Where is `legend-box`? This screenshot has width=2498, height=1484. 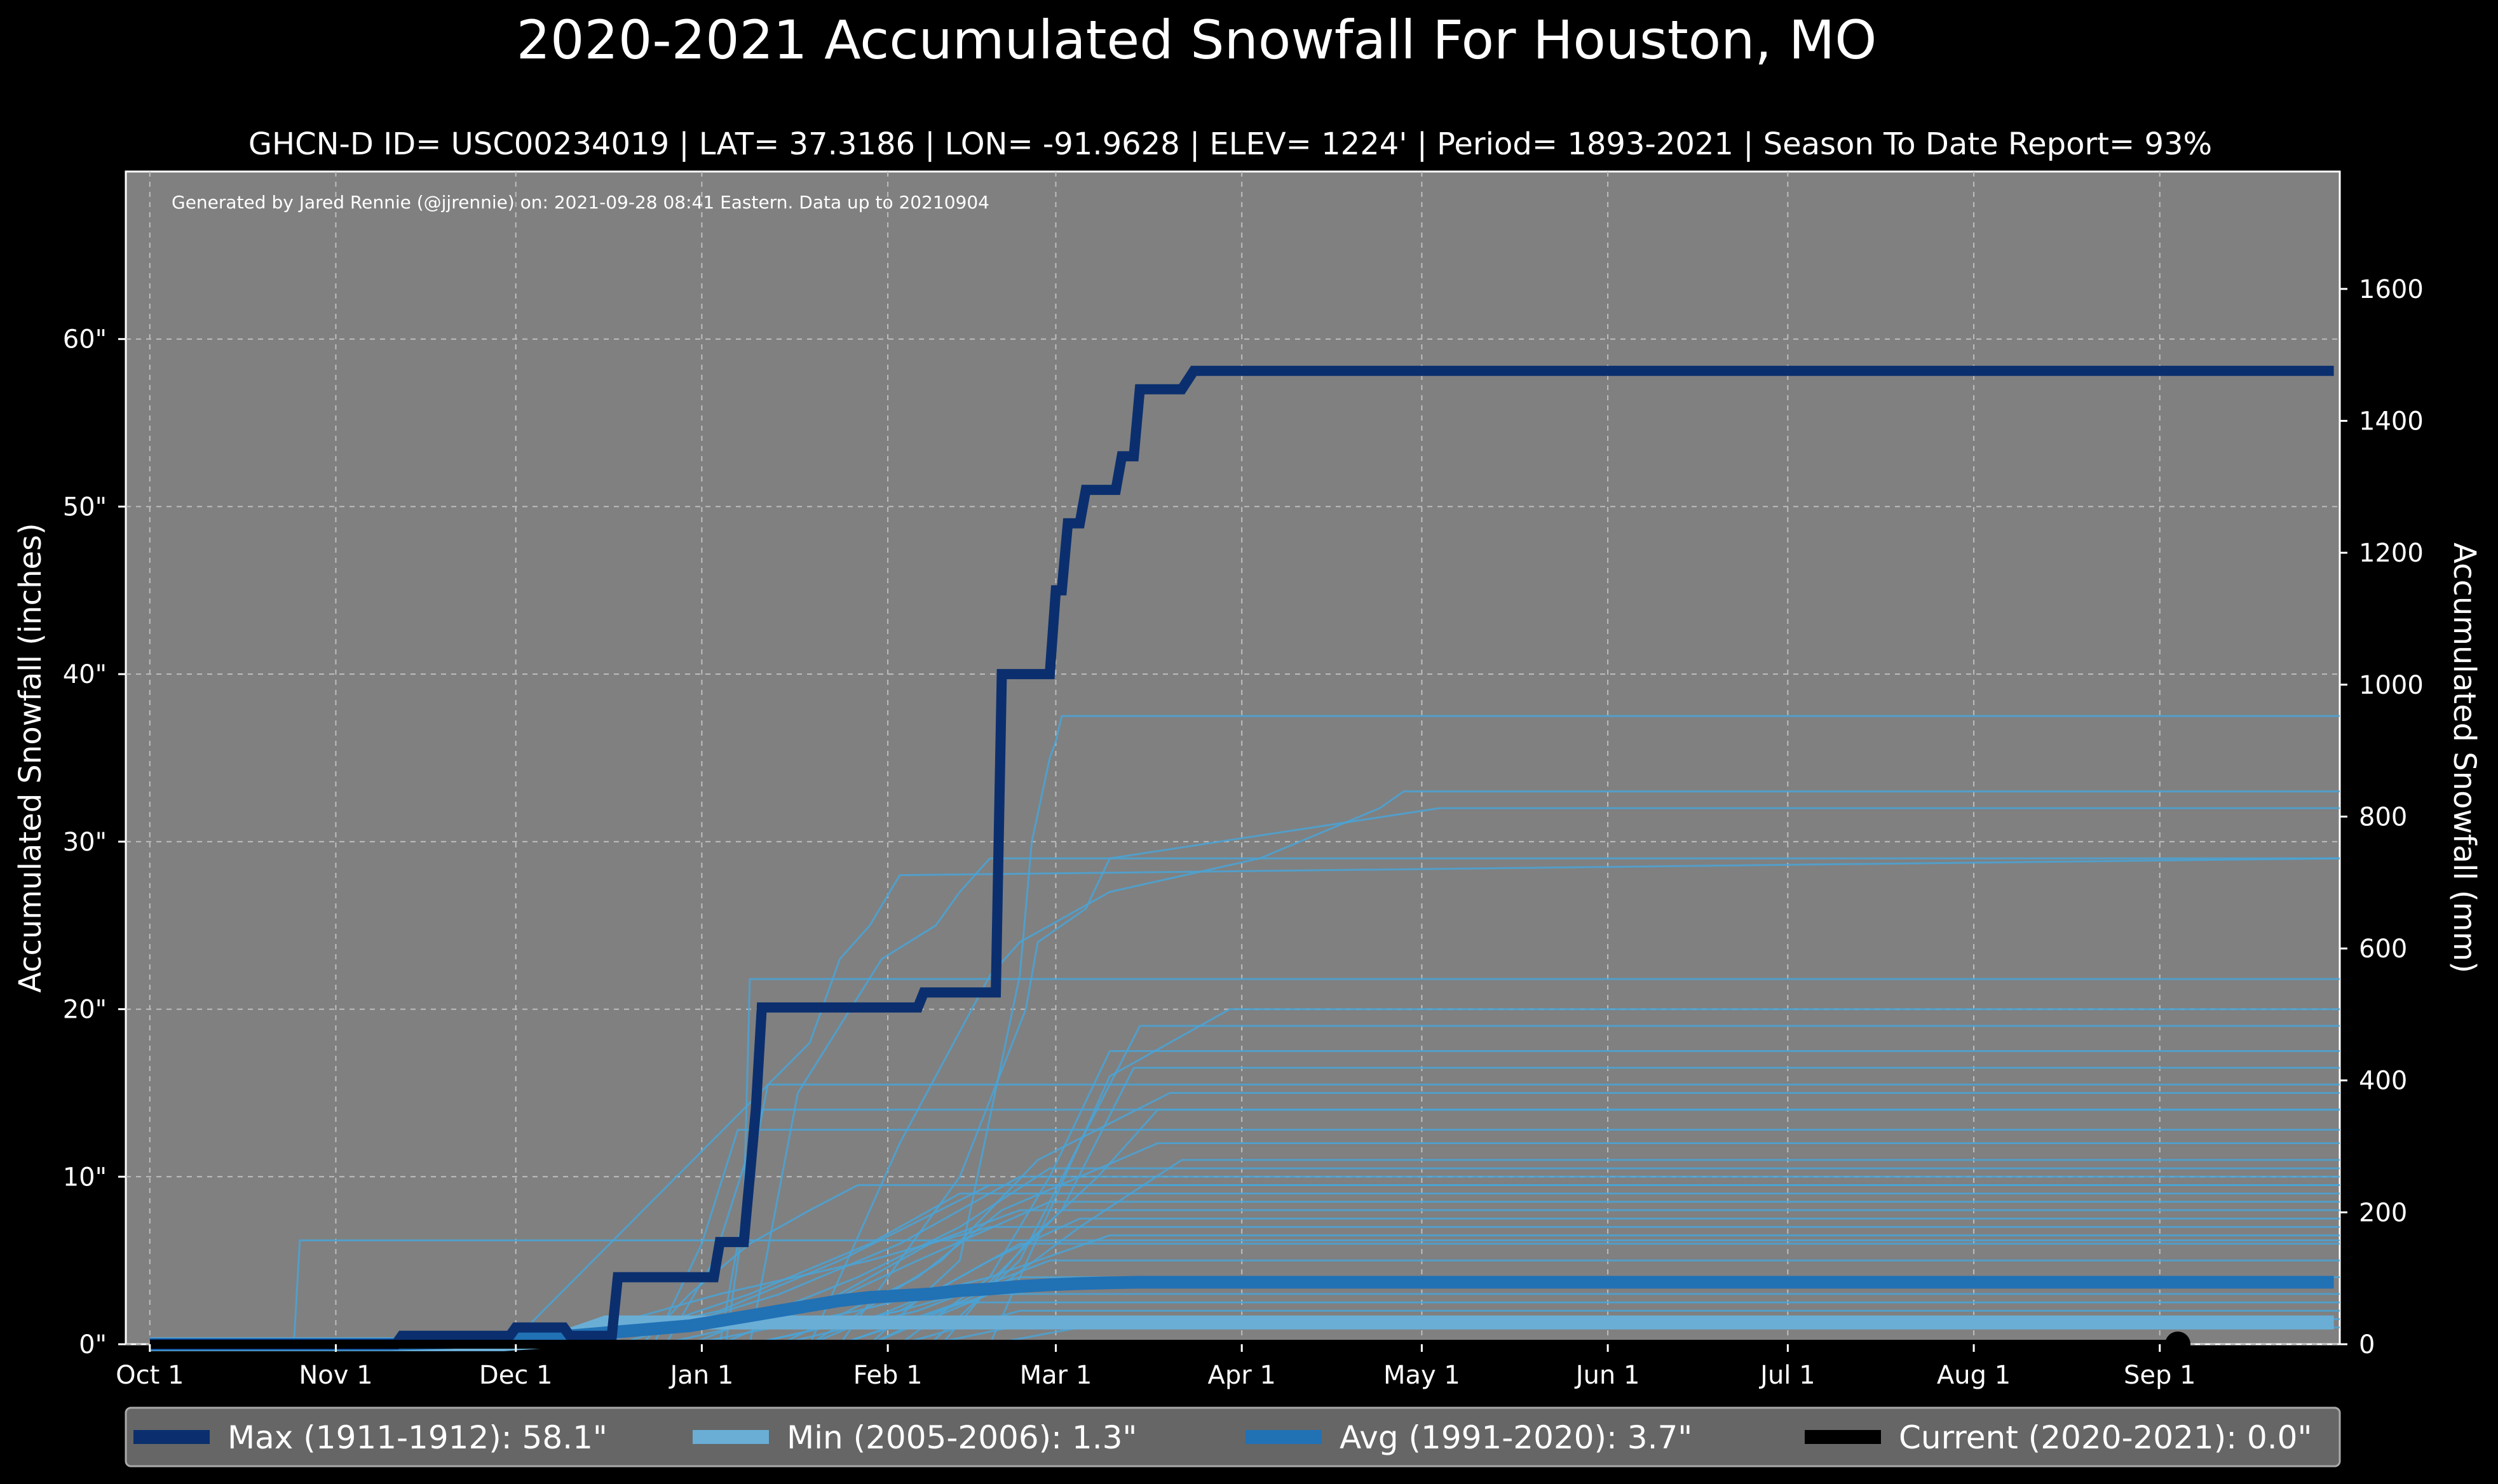
legend-box is located at coordinates (1233, 1436).